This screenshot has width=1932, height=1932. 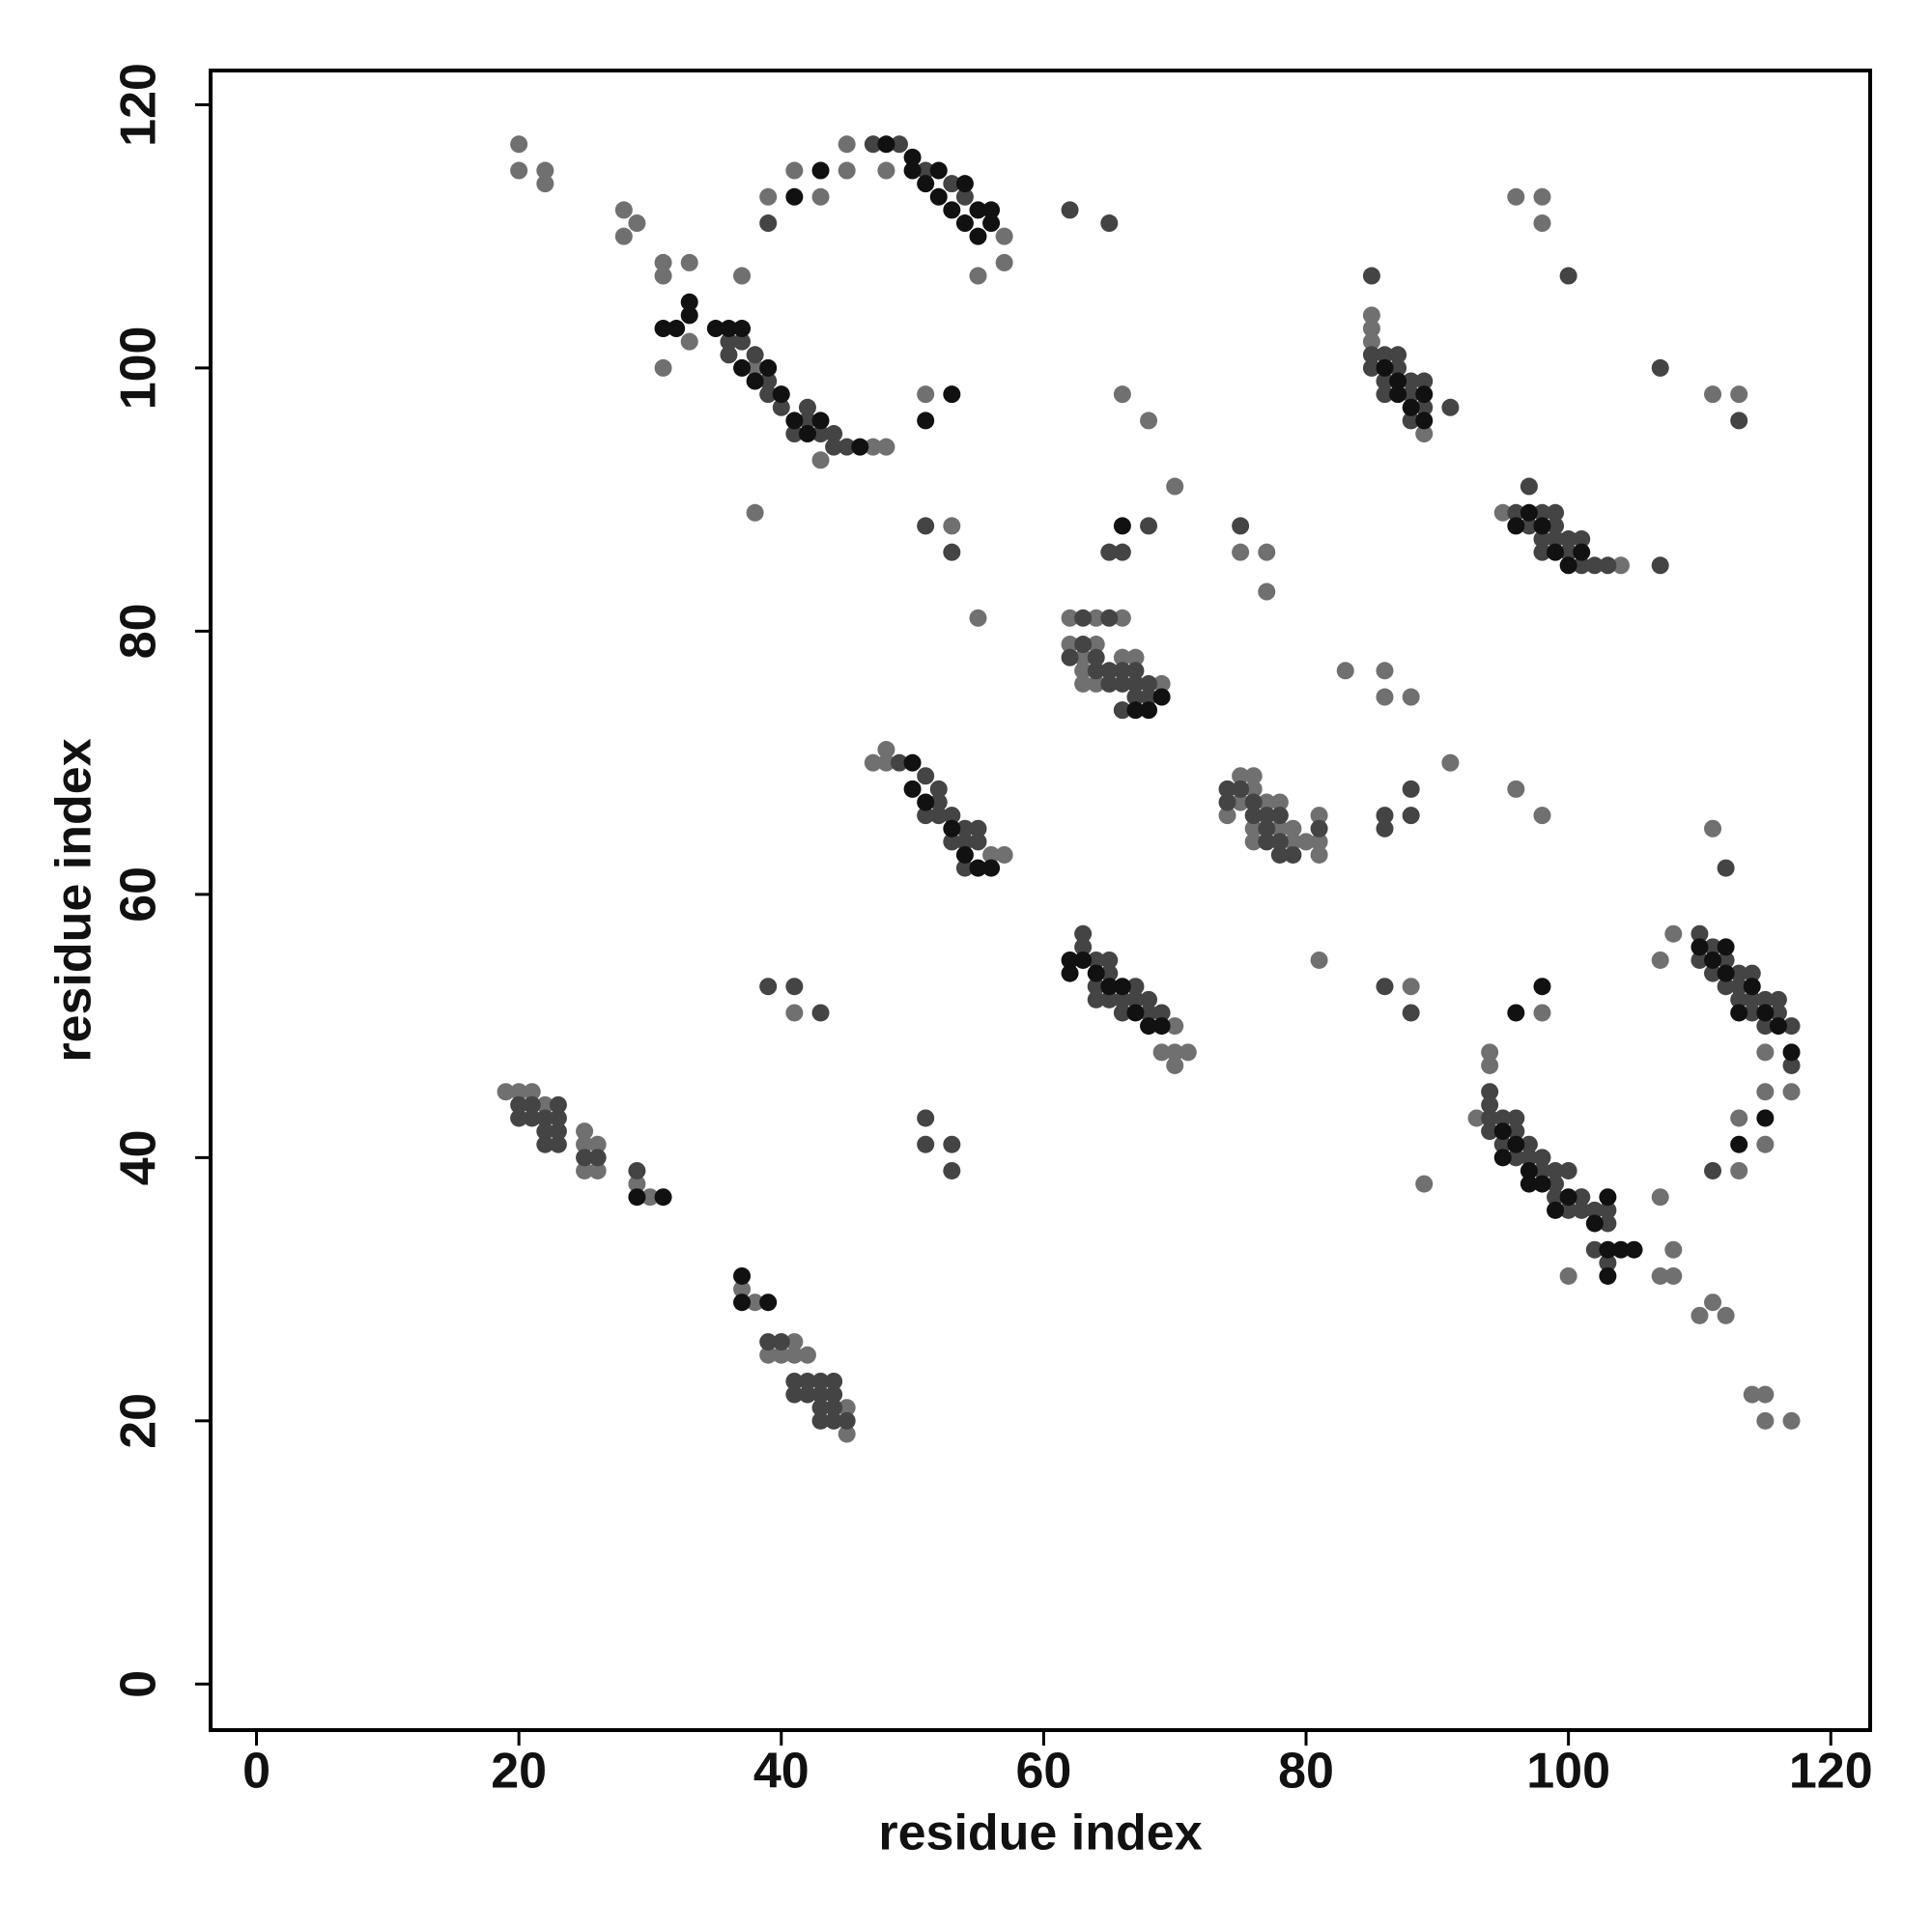 What do you see at coordinates (1831, 1772) in the screenshot?
I see `x-tick-label: 120` at bounding box center [1831, 1772].